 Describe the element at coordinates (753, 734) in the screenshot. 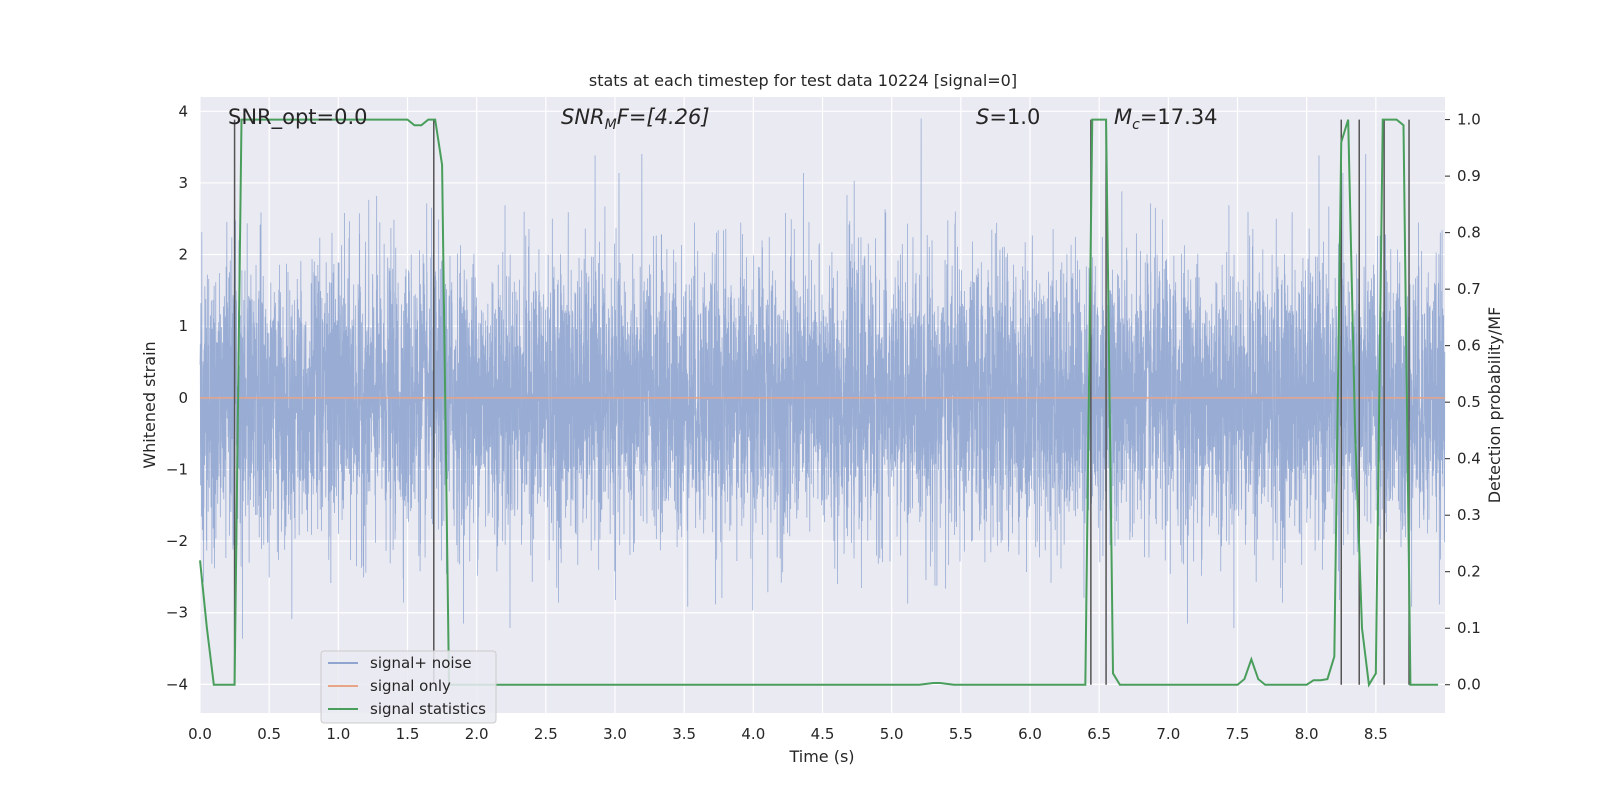

I see `x-tick-label: 4.0` at that location.